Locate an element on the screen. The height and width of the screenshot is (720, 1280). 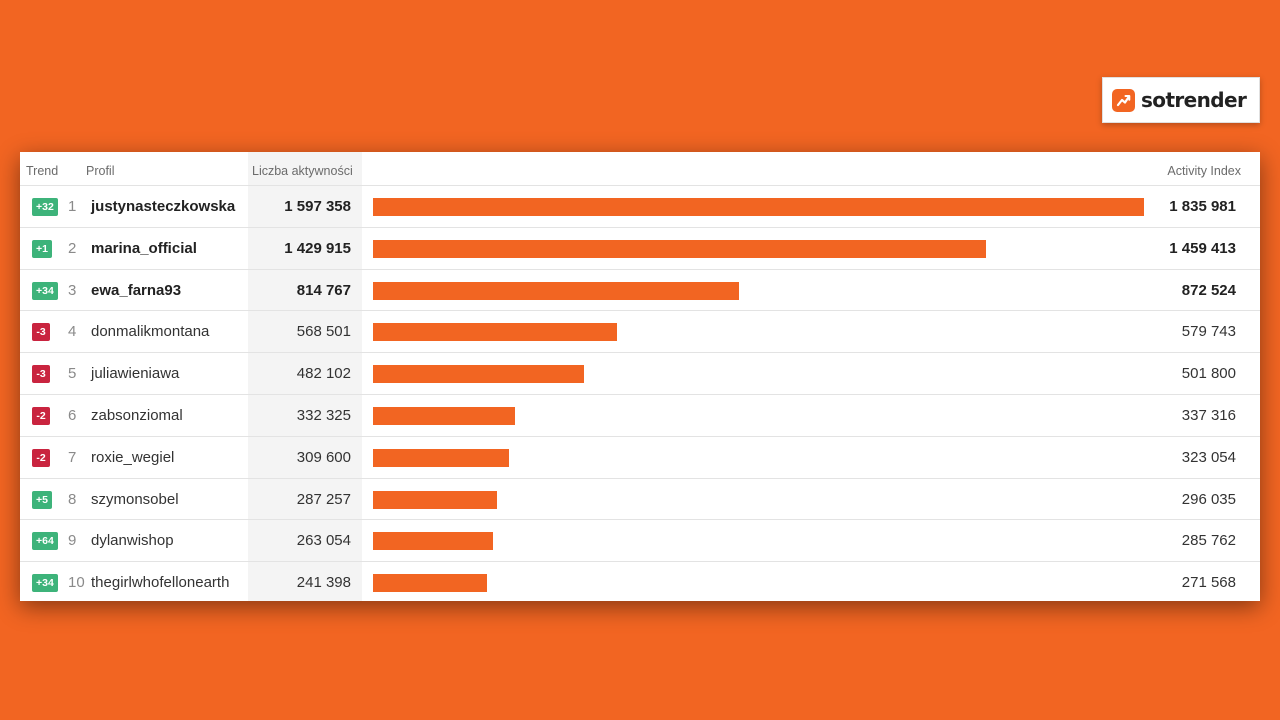
table-row: +34 10 thegirlwhofellonearth 241 398 271 568 is located at coordinates (640, 582).